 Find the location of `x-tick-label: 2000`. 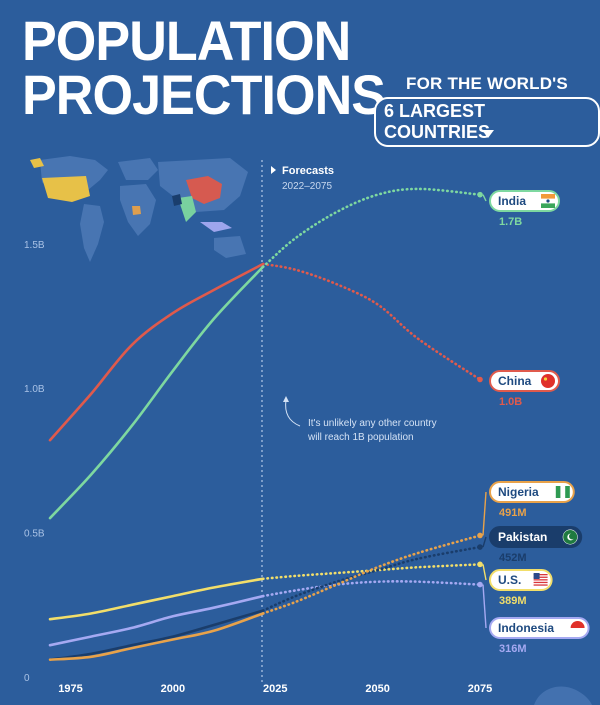

x-tick-label: 2000 is located at coordinates (173, 689).